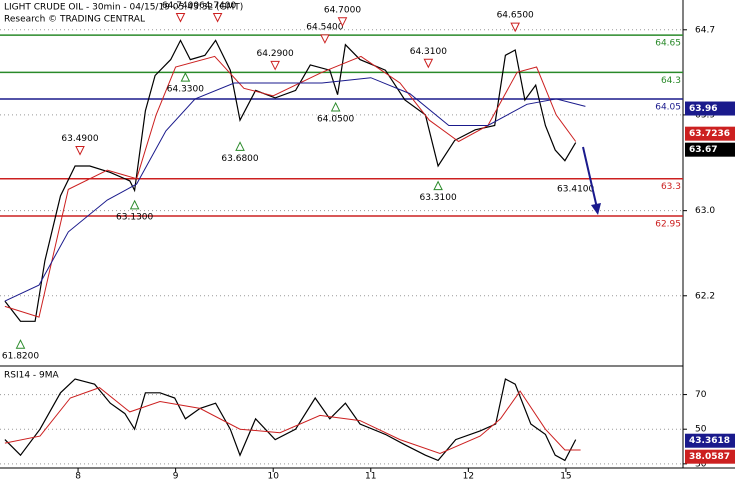 The width and height of the screenshot is (735, 480). I want to click on current-value-label: 63.96, so click(703, 109).